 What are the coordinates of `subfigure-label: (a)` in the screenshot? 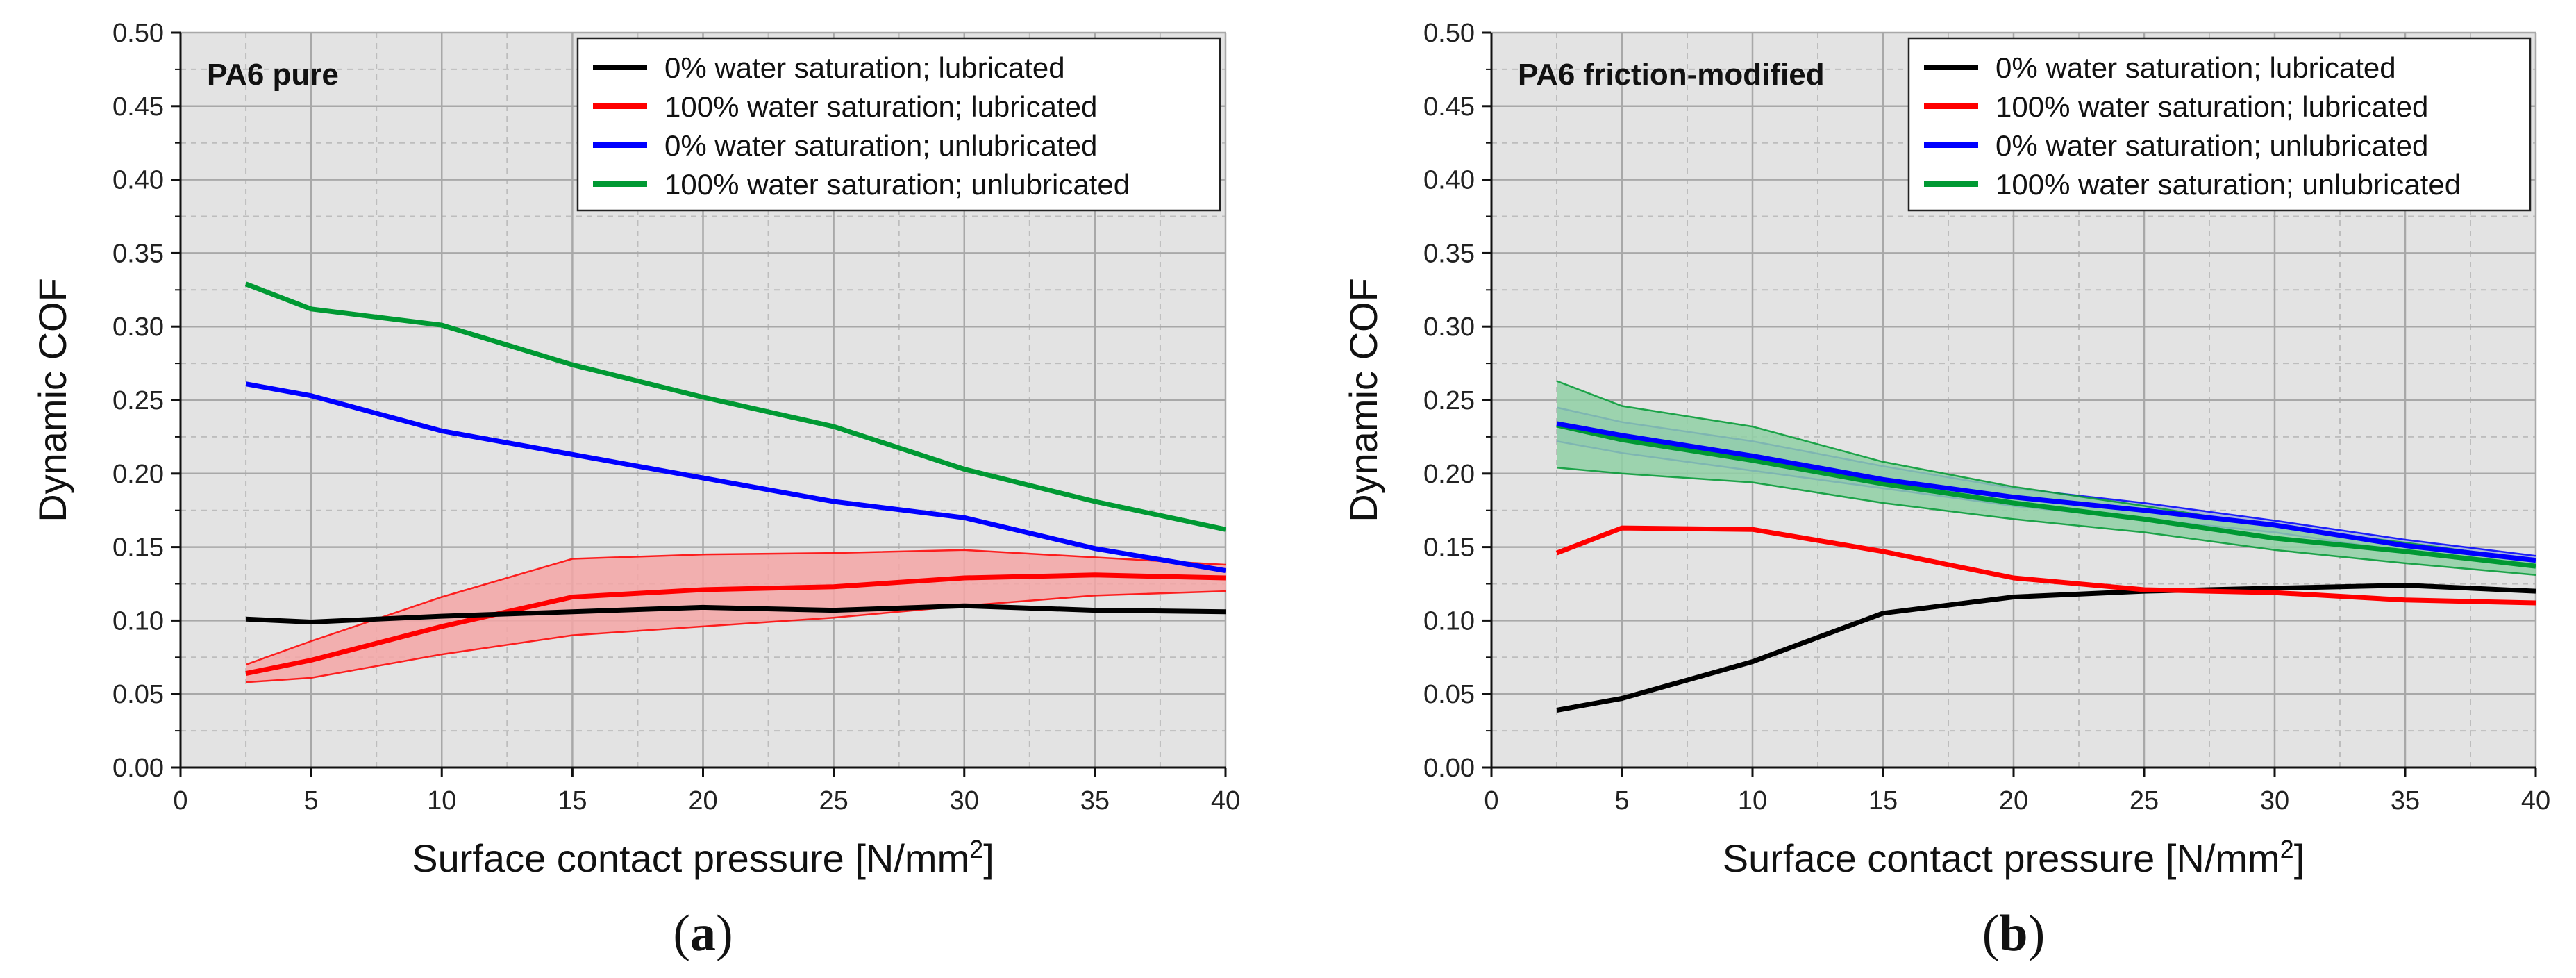 It's located at (703, 933).